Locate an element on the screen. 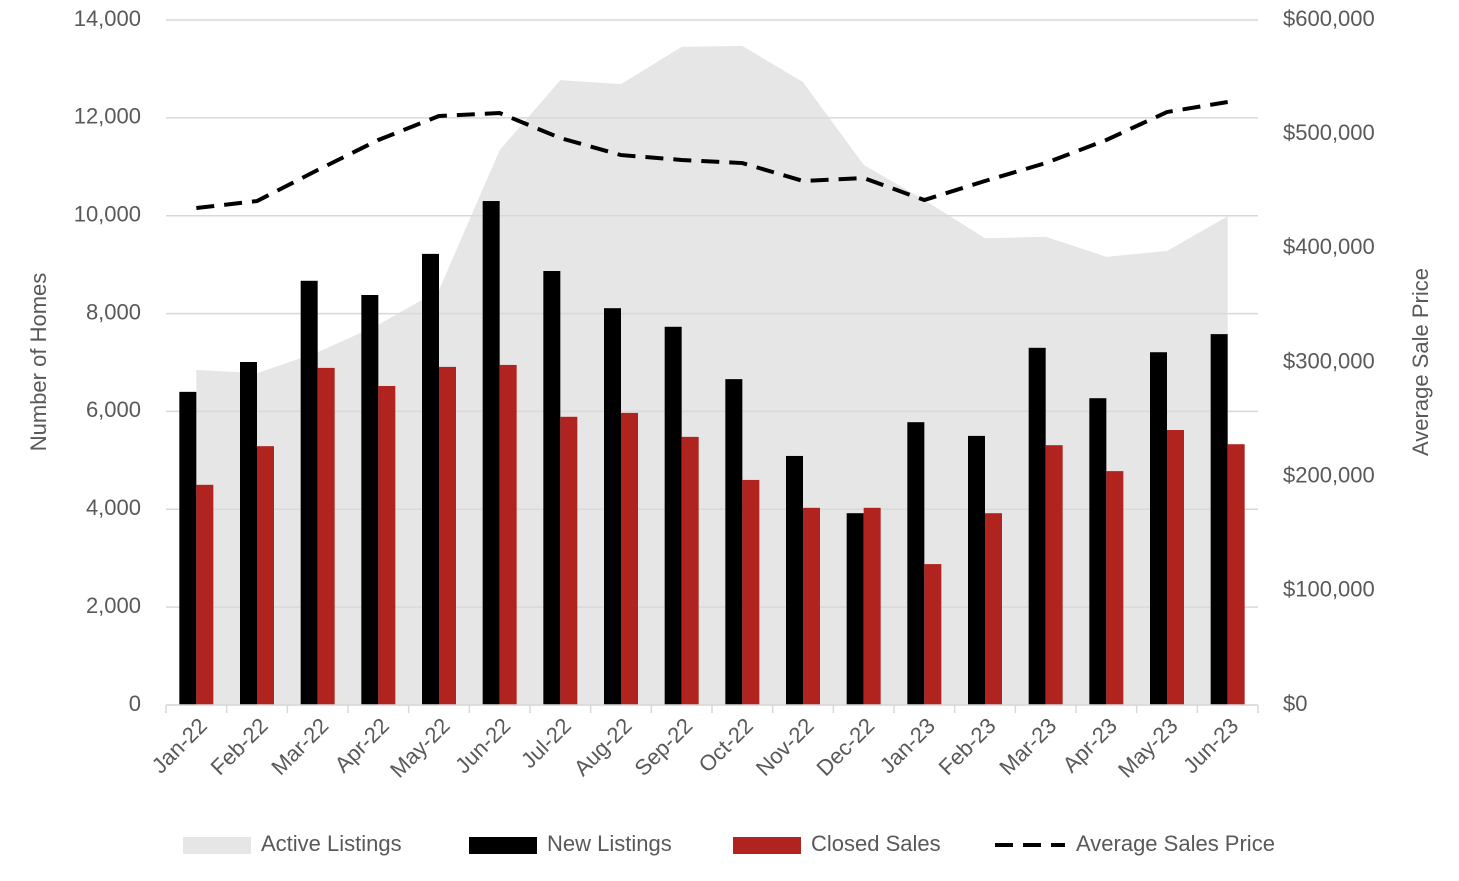 The height and width of the screenshot is (881, 1459). x-tick-label: Jul-22 is located at coordinates (546, 743).